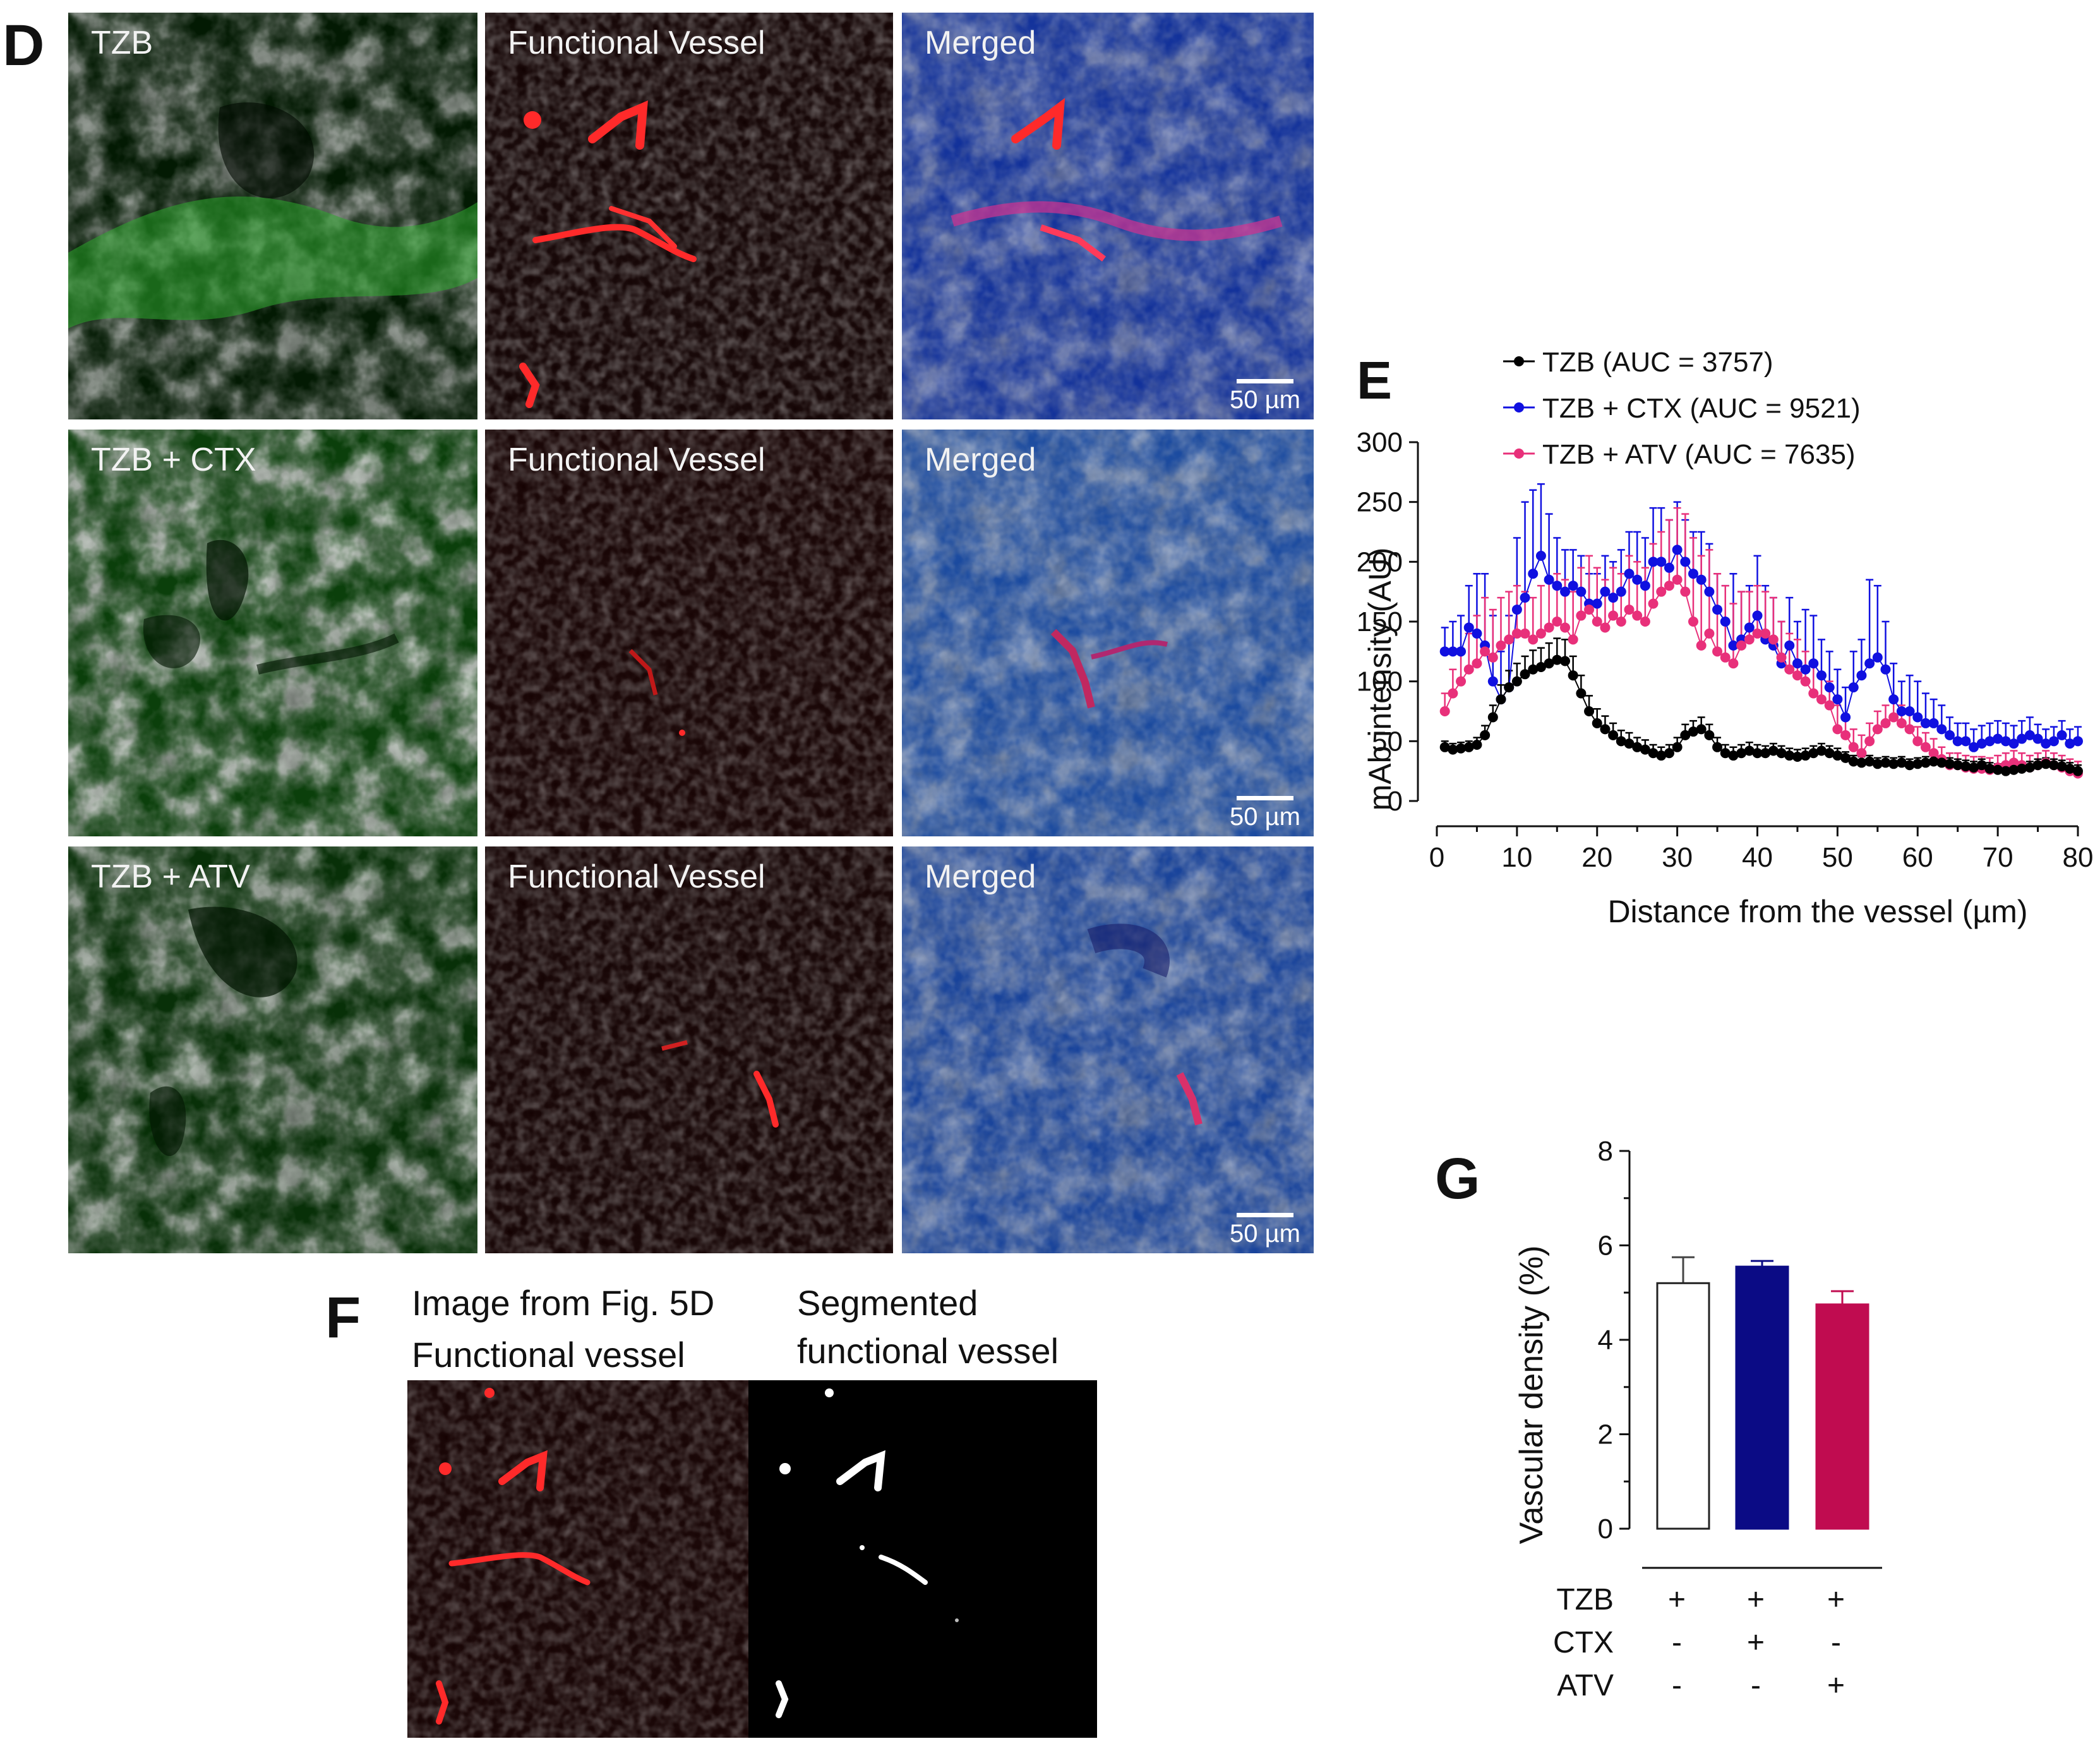 This screenshot has width=2100, height=1746. I want to click on micrograph-tzb-atv-red: Functional Vessel, so click(689, 1049).